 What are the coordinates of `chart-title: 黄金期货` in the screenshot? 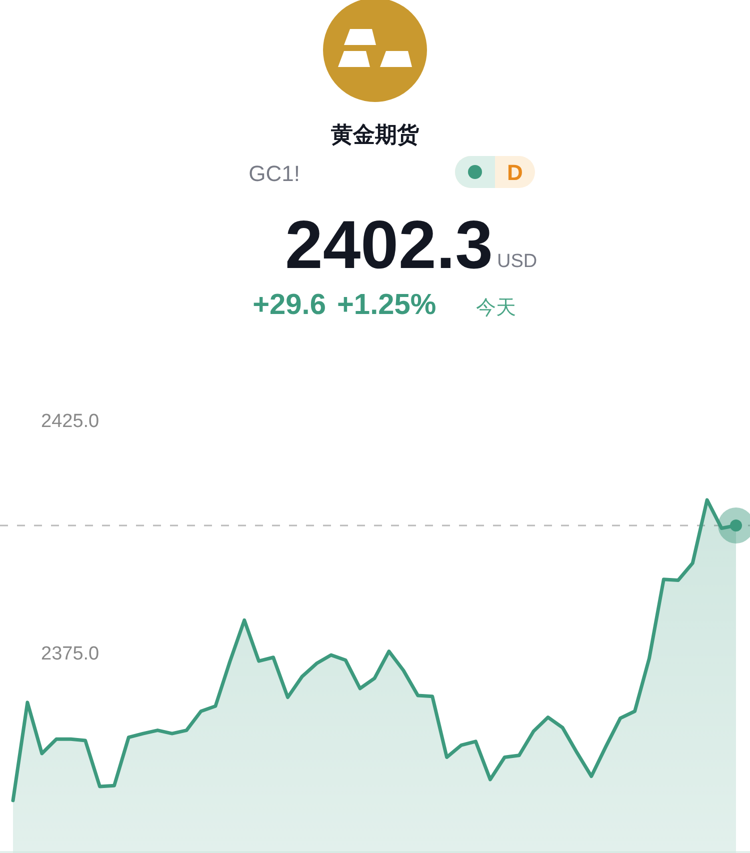 It's located at (374, 134).